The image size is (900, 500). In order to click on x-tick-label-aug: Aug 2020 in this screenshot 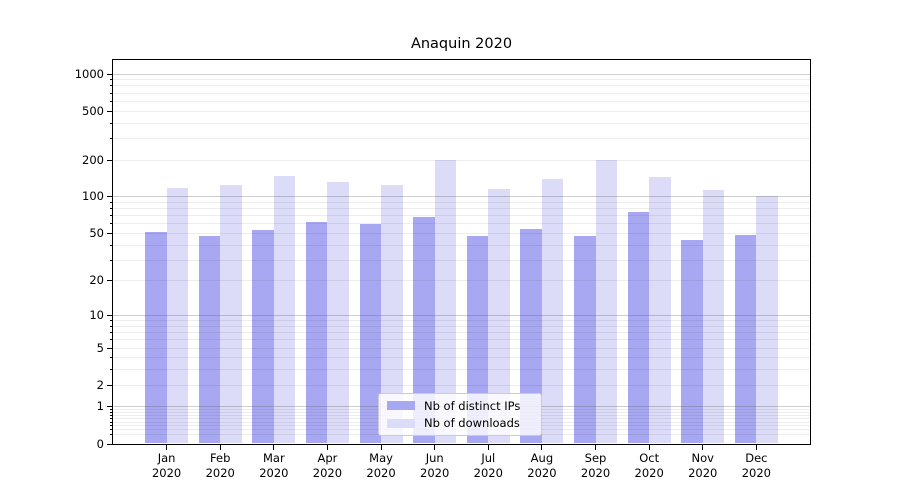, I will do `click(542, 465)`.